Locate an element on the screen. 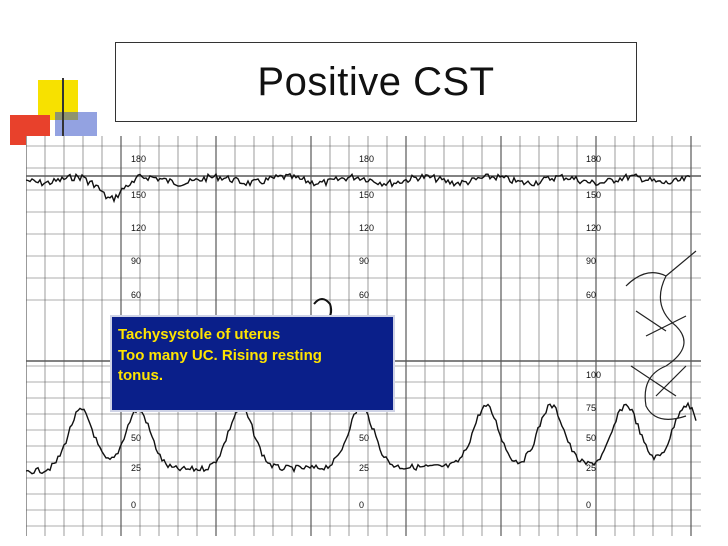 This screenshot has width=728, height=546. title-box: Positive CST is located at coordinates (376, 82).